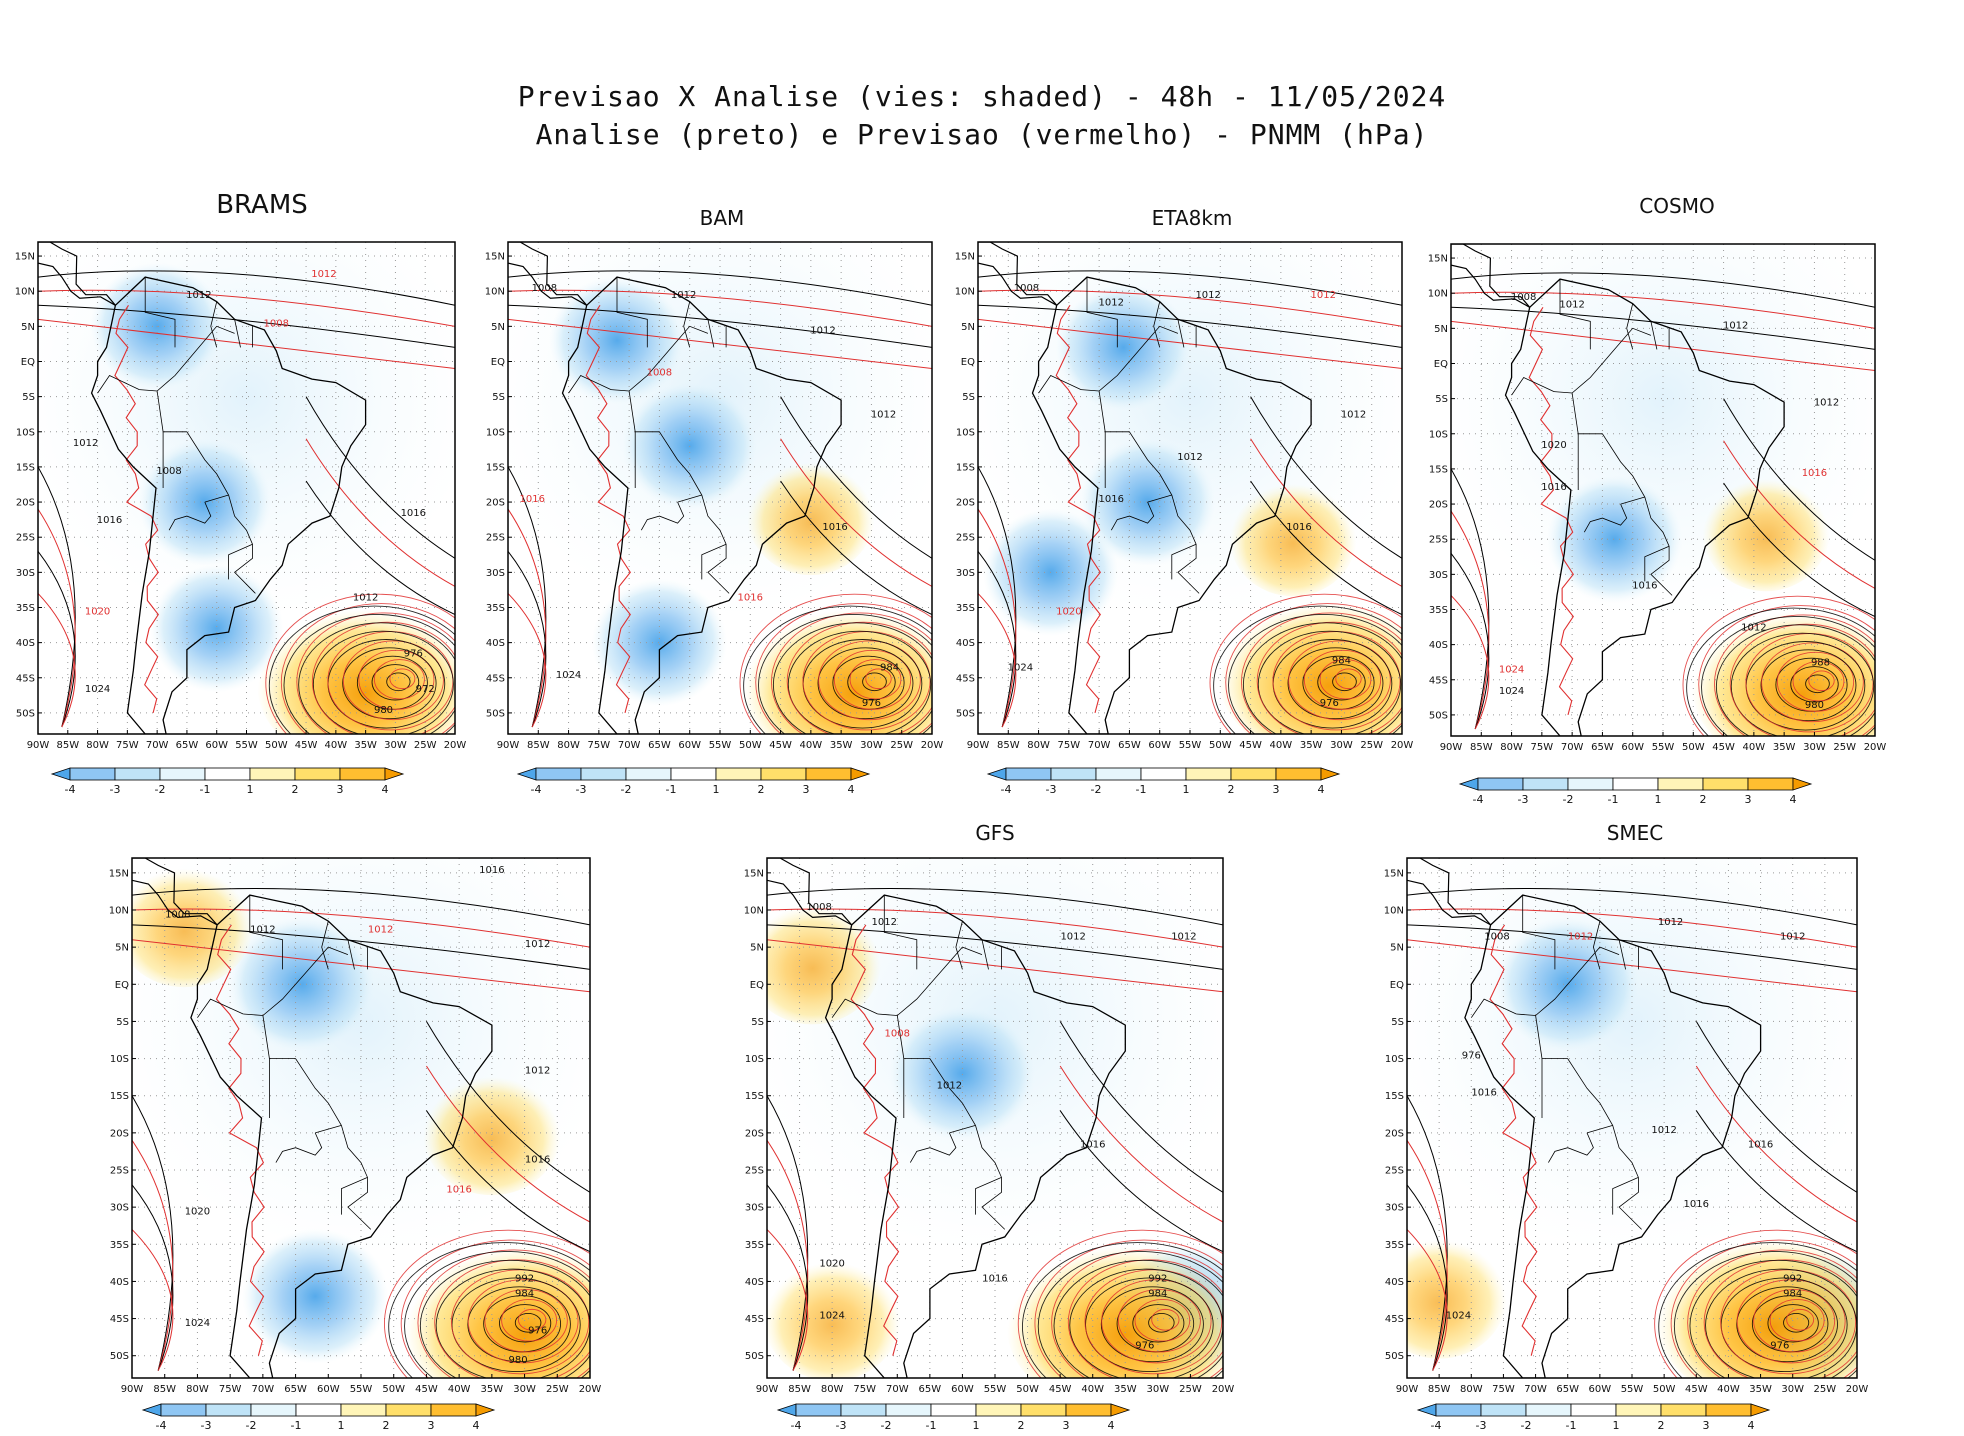 This screenshot has height=1436, width=1964. What do you see at coordinates (175, 902) in the screenshot?
I see `central-america-coastline` at bounding box center [175, 902].